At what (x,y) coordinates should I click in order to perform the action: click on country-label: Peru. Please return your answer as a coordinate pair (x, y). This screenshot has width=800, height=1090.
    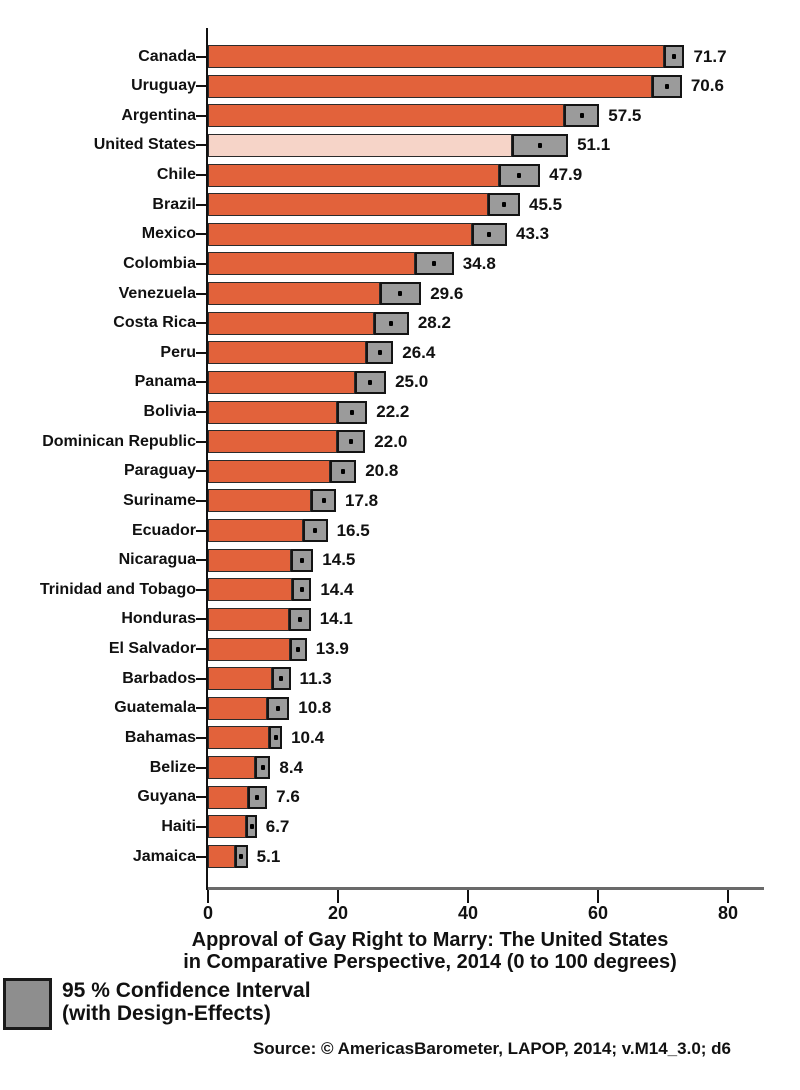
    Looking at the image, I should click on (178, 352).